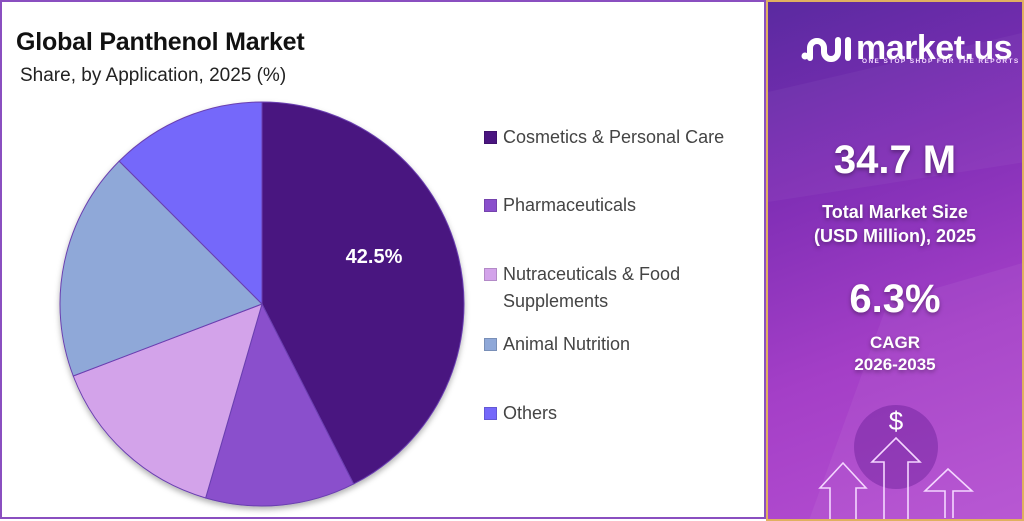  What do you see at coordinates (614, 137) in the screenshot?
I see `legend-label: Cosmetics & Personal Care` at bounding box center [614, 137].